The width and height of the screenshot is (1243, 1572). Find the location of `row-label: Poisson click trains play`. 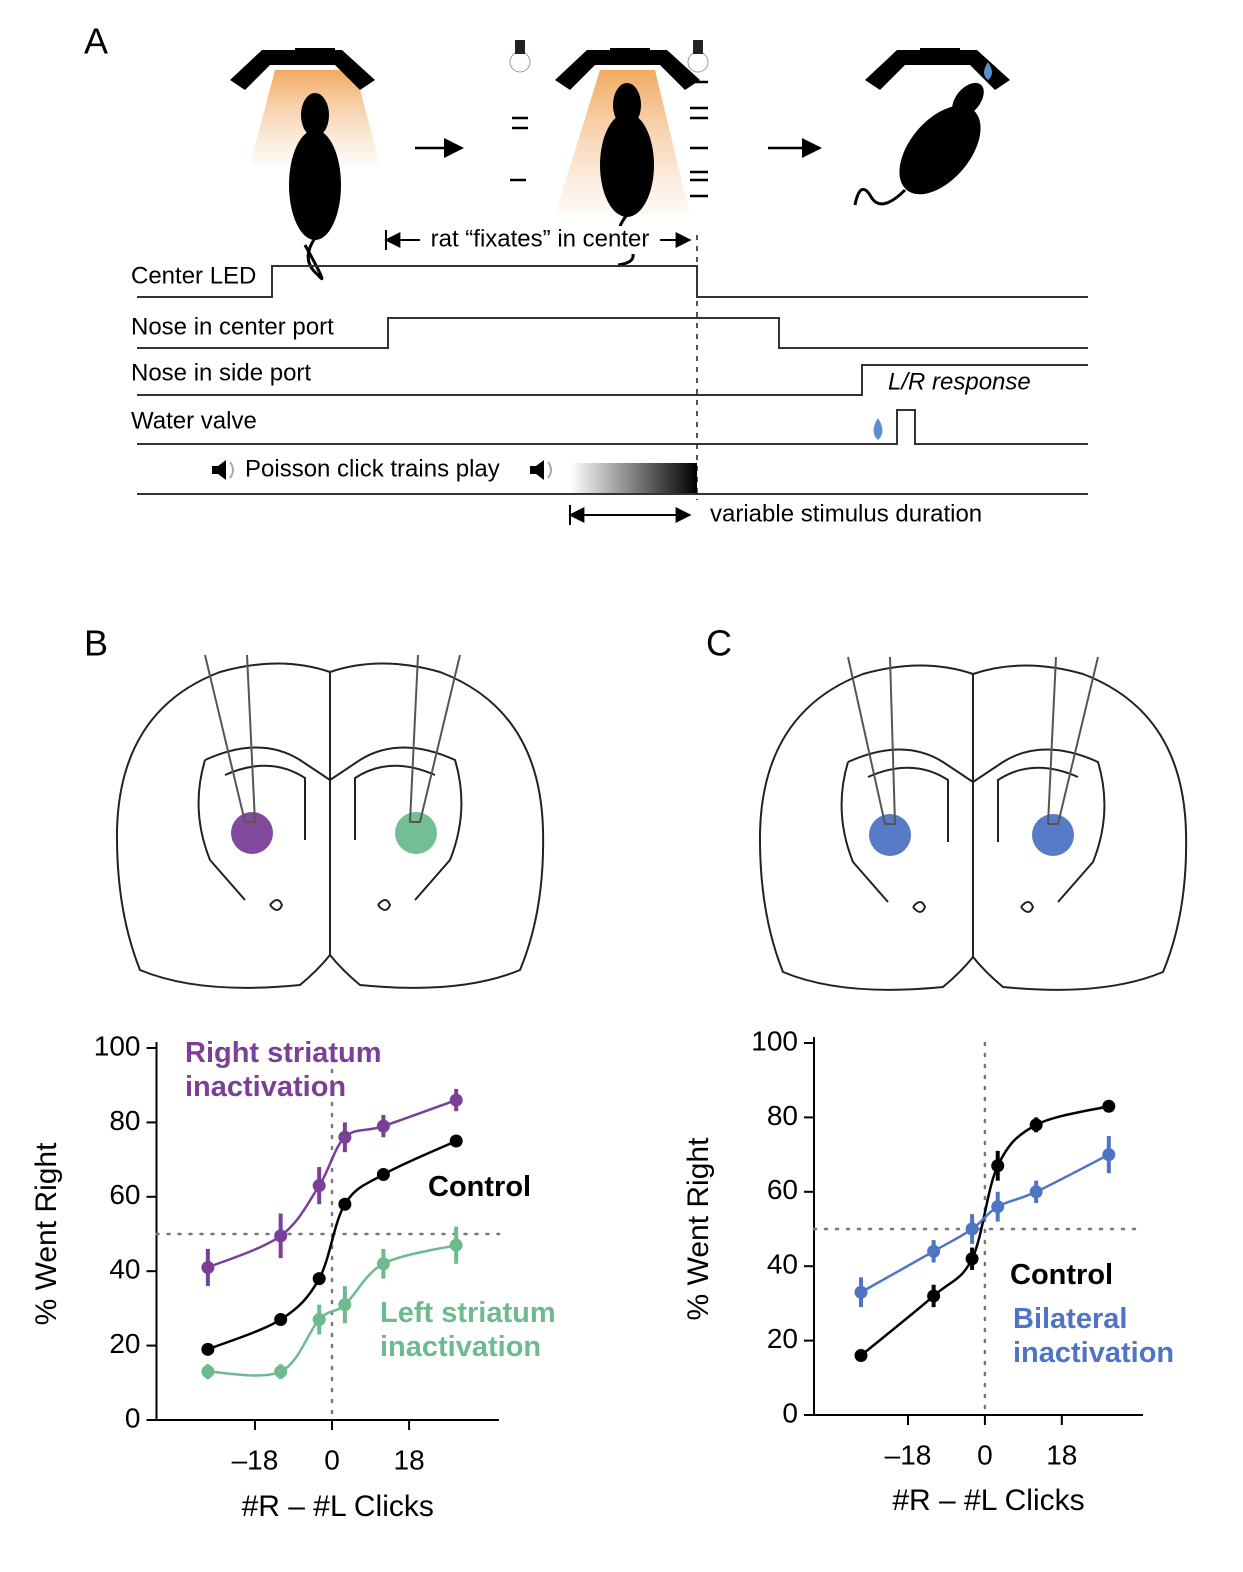

row-label: Poisson click trains play is located at coordinates (372, 468).